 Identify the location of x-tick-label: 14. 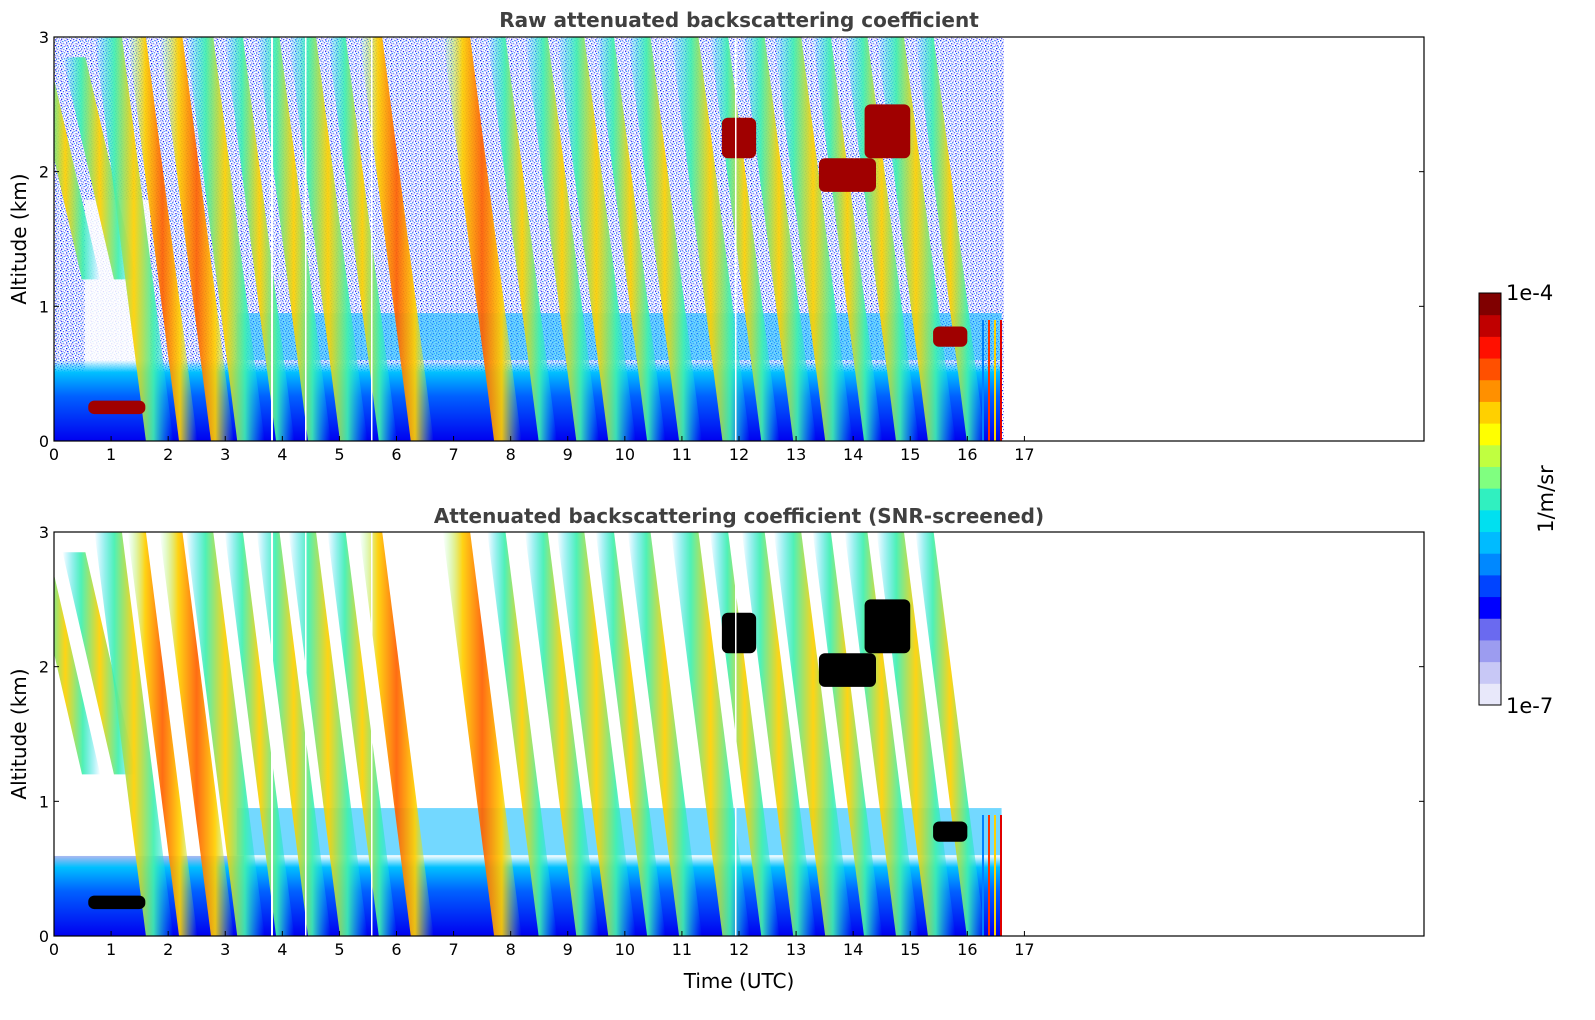
(853, 949).